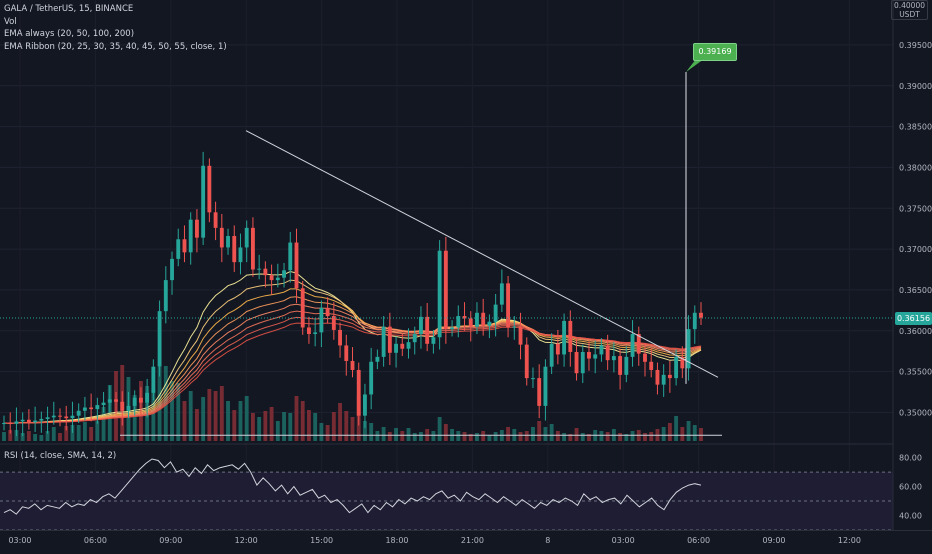 This screenshot has width=932, height=554. What do you see at coordinates (715, 52) in the screenshot?
I see `price-callout: 0.39169` at bounding box center [715, 52].